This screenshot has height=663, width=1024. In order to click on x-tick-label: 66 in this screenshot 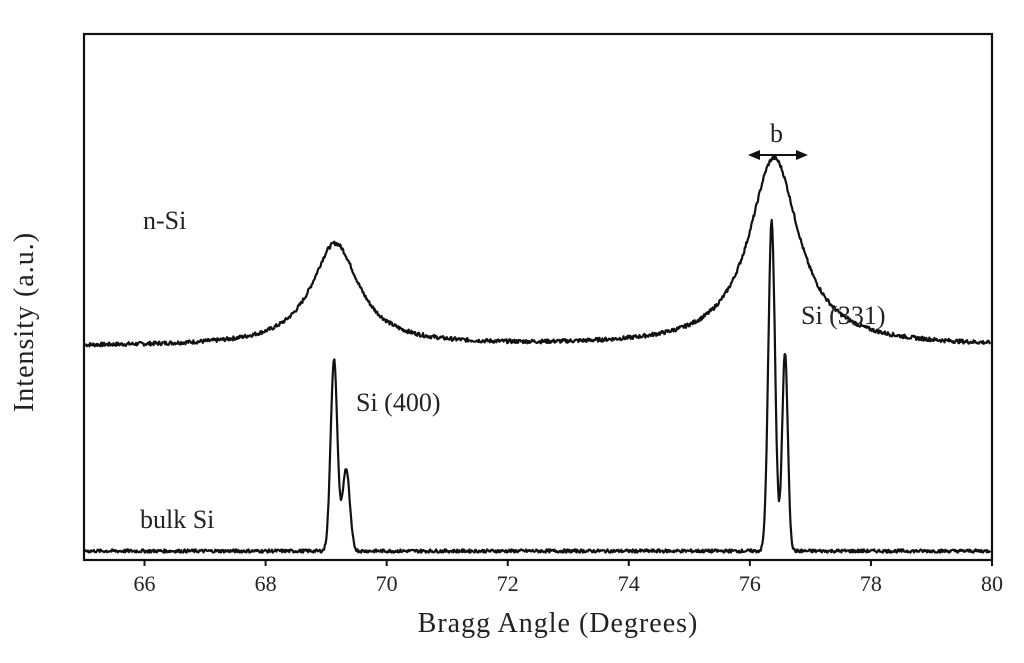, I will do `click(145, 583)`.